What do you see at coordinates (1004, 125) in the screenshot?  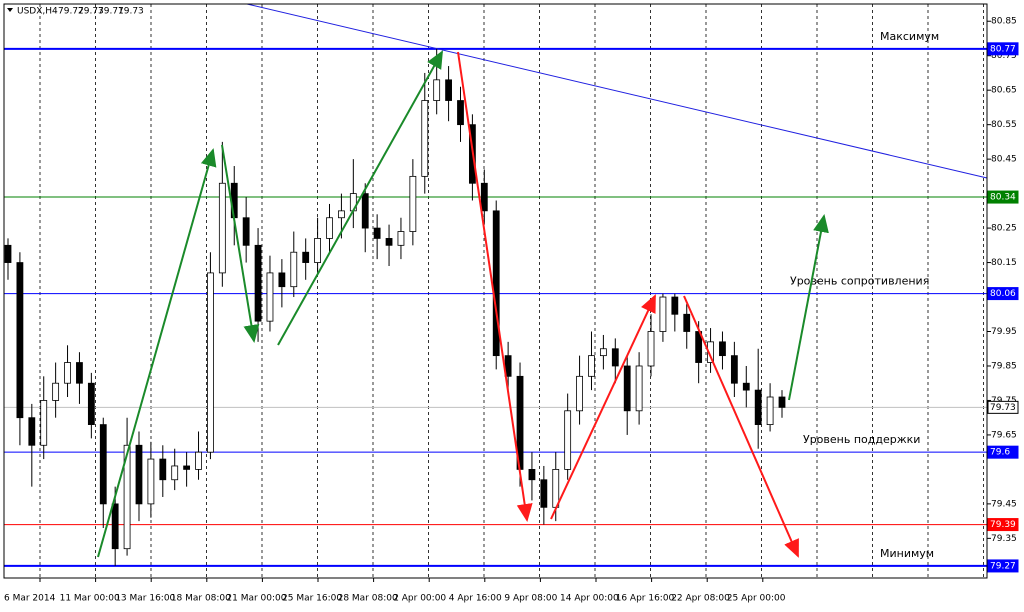 I see `y-tick-label: 80.55` at bounding box center [1004, 125].